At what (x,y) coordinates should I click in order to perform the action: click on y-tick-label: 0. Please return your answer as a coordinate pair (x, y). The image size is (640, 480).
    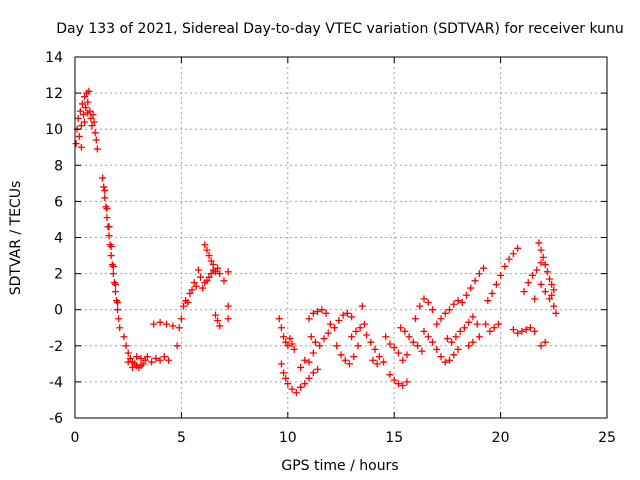
    Looking at the image, I should click on (58, 311).